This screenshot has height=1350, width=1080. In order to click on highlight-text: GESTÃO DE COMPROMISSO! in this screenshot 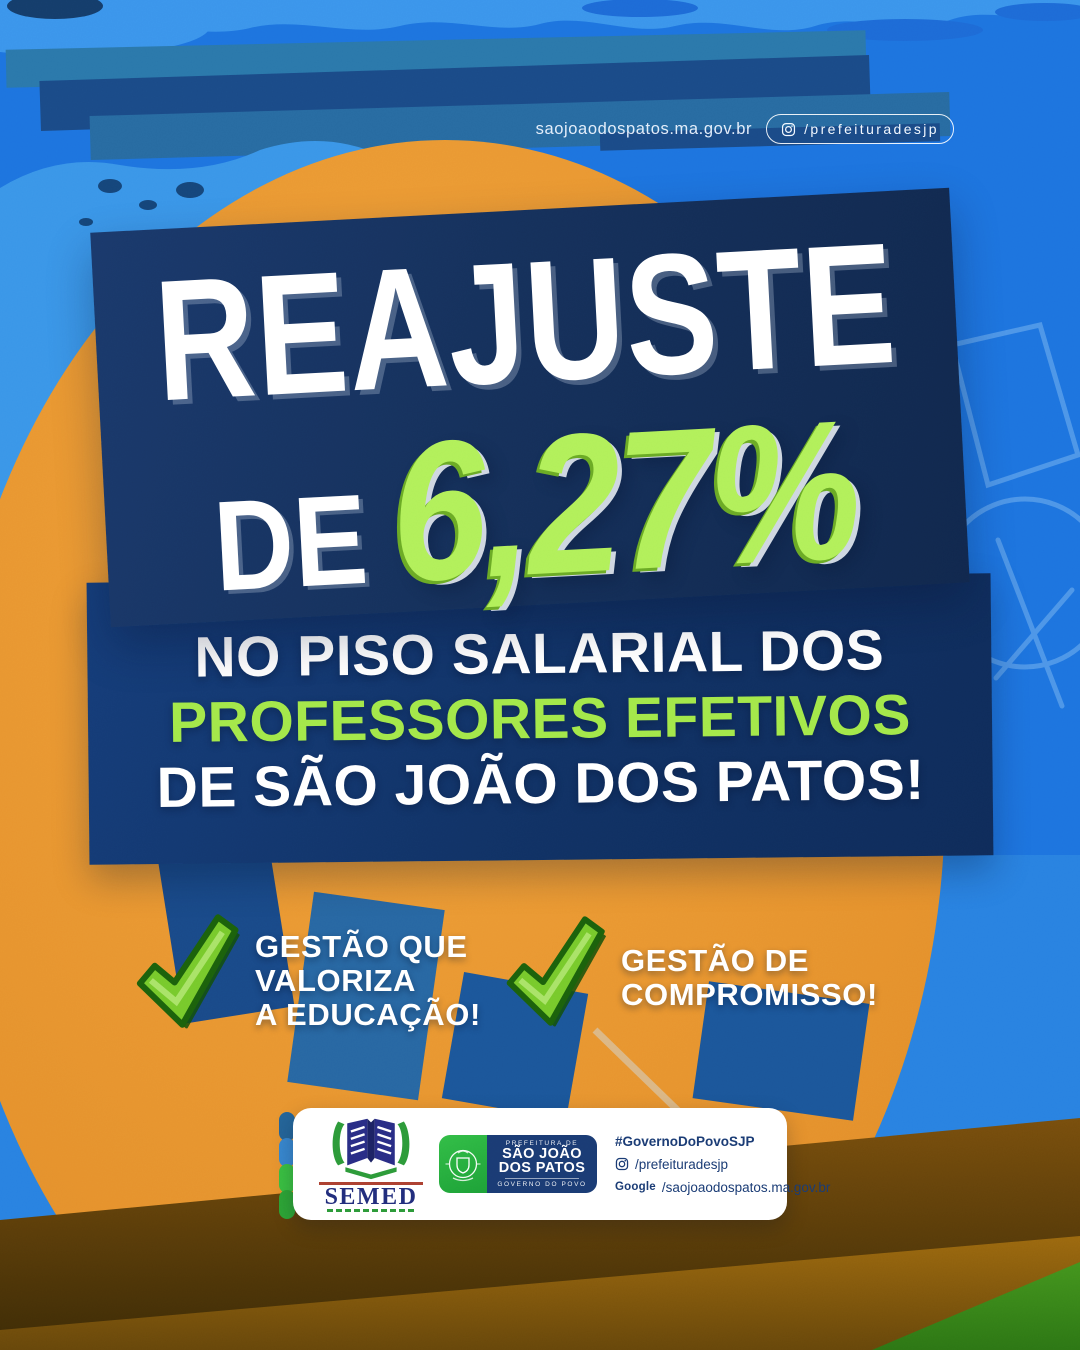, I will do `click(749, 978)`.